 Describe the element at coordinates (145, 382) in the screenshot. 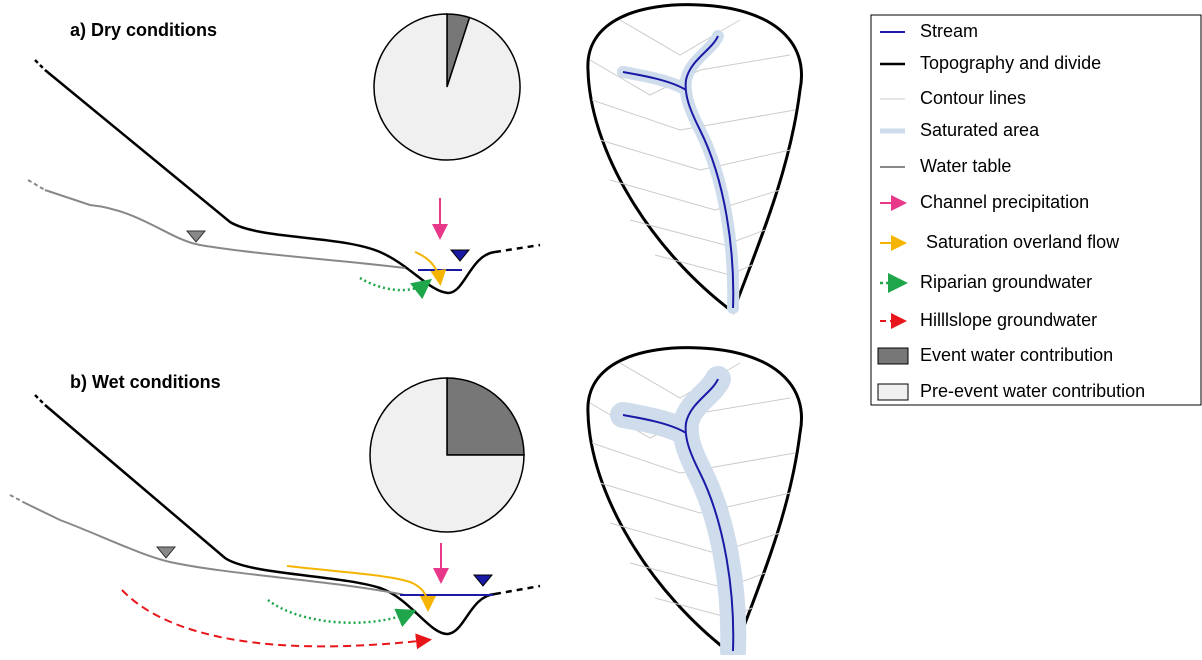

I see `panel-title: b) Wet conditions` at that location.